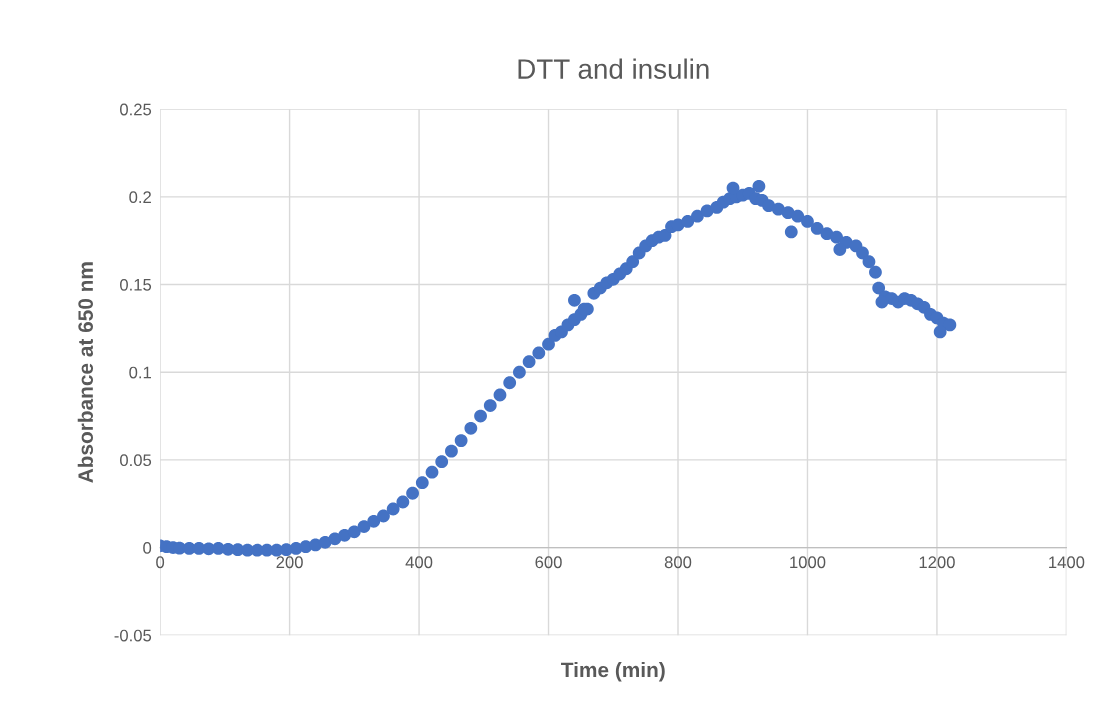  I want to click on x-tick-label: 600, so click(548, 562).